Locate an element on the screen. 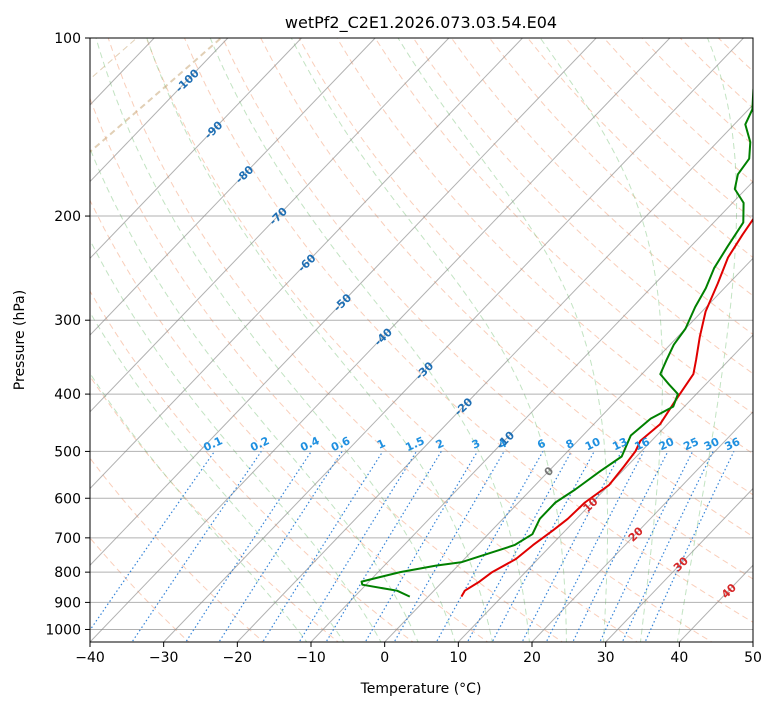 The width and height of the screenshot is (775, 708). x-tick-label: −10 is located at coordinates (311, 658).